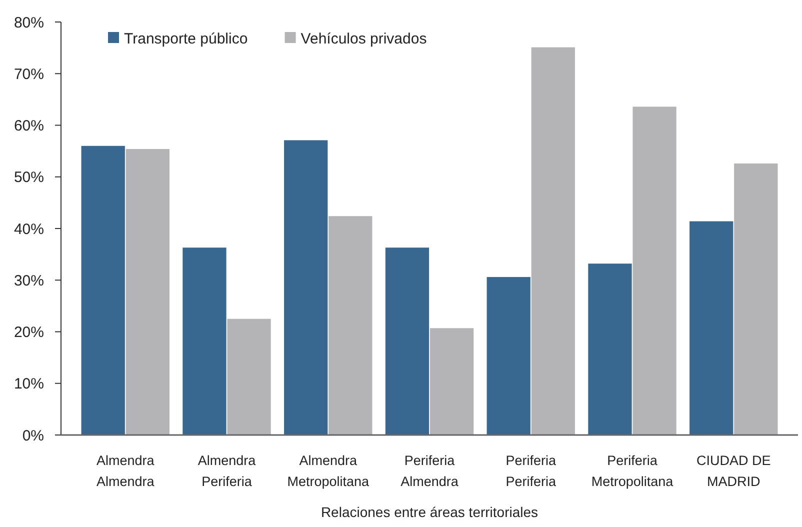  Describe the element at coordinates (531, 471) in the screenshot. I see `x-tick-label: Periferia Periferia` at that location.